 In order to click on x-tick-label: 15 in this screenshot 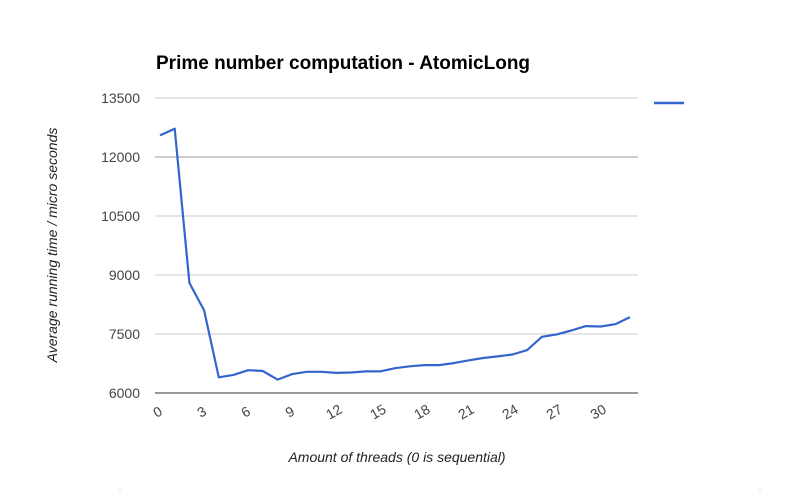, I will do `click(378, 412)`.